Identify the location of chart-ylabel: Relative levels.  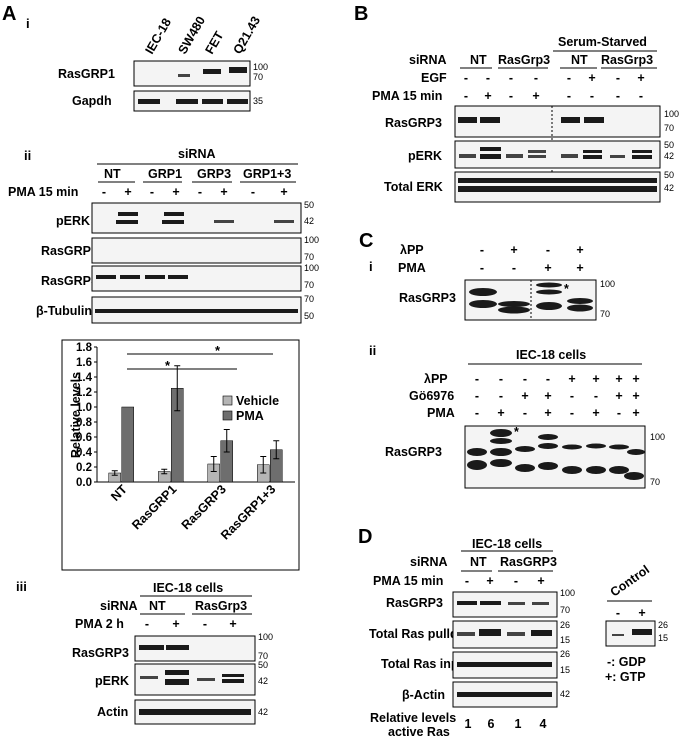
(76, 415).